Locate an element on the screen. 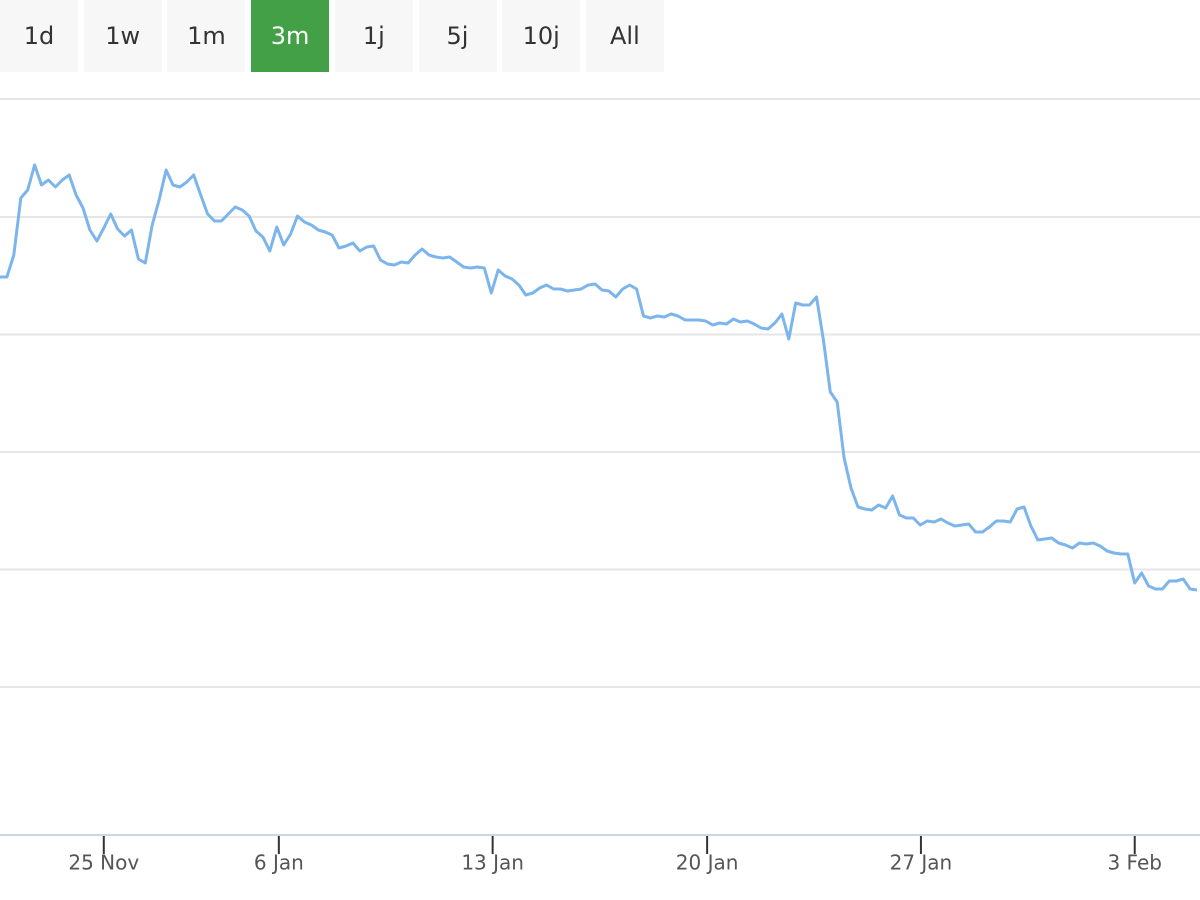 The image size is (1200, 900). range-button: All is located at coordinates (624, 36).